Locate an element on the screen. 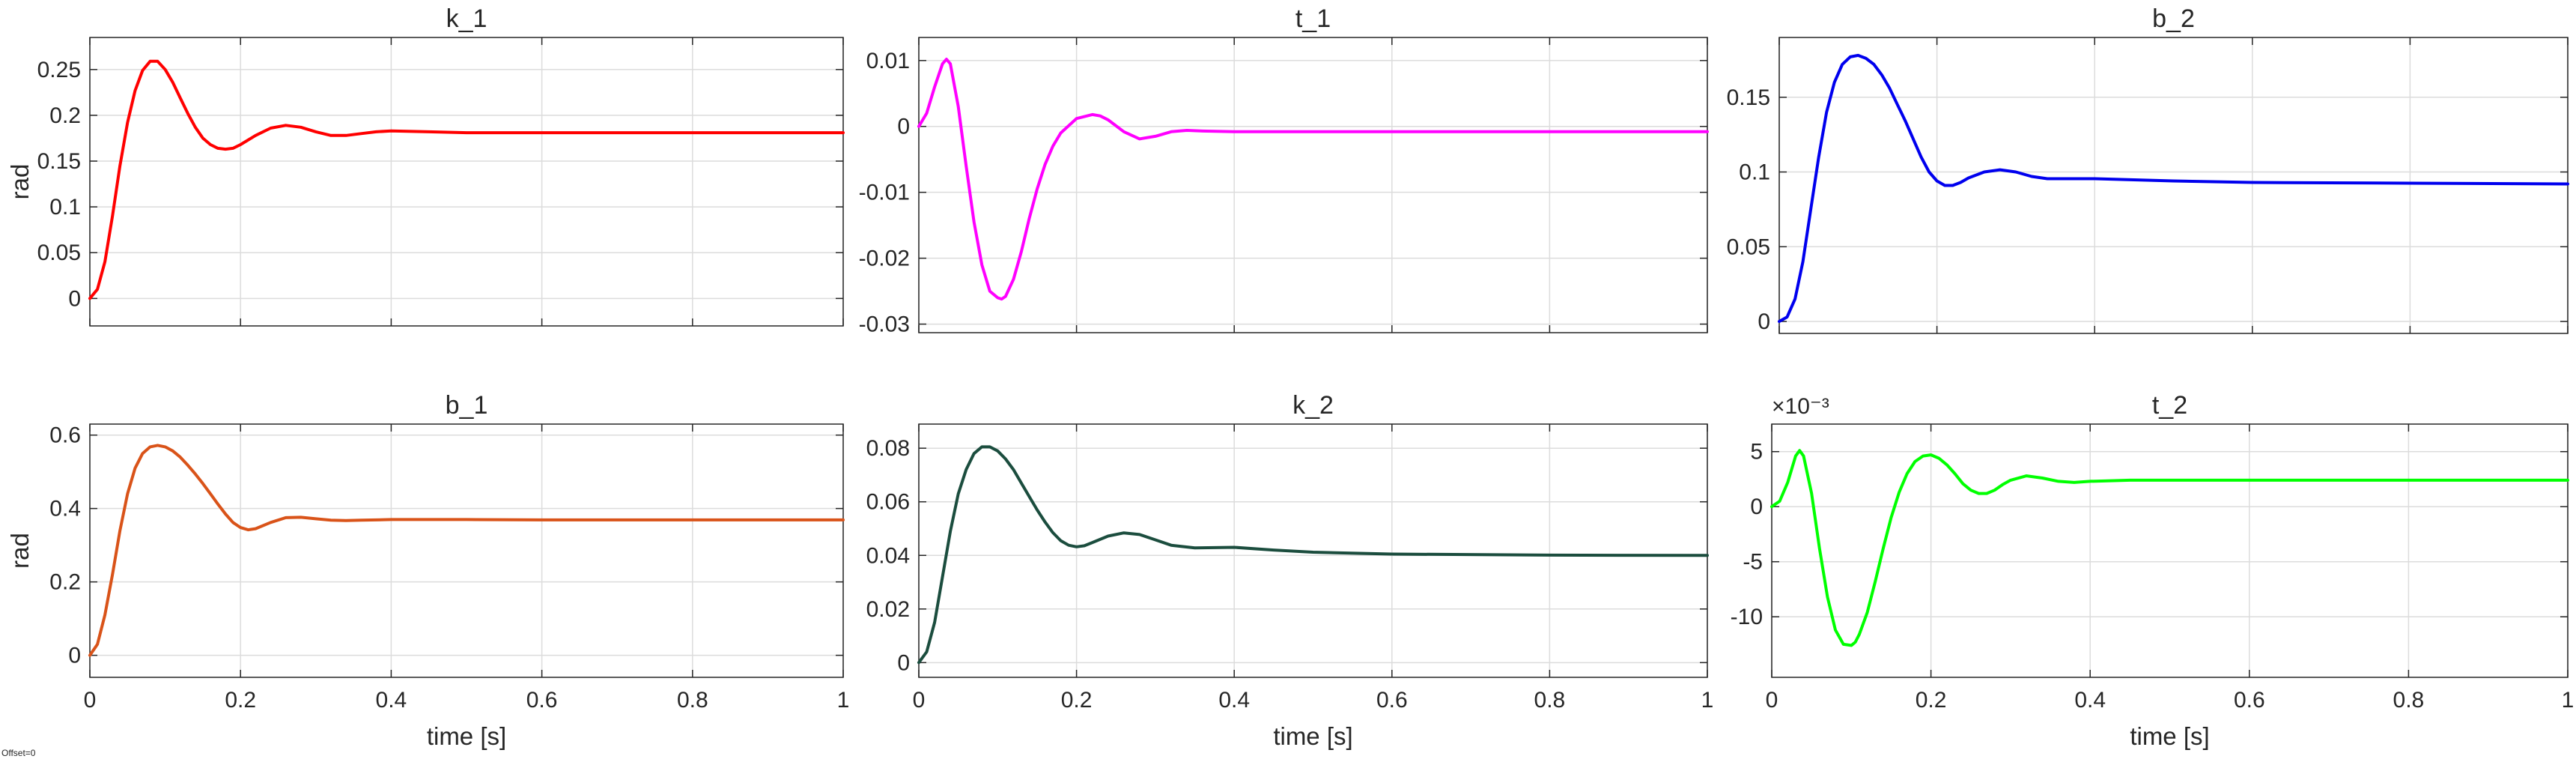 This screenshot has height=759, width=2576. offset-label: Offset=0 is located at coordinates (18, 753).